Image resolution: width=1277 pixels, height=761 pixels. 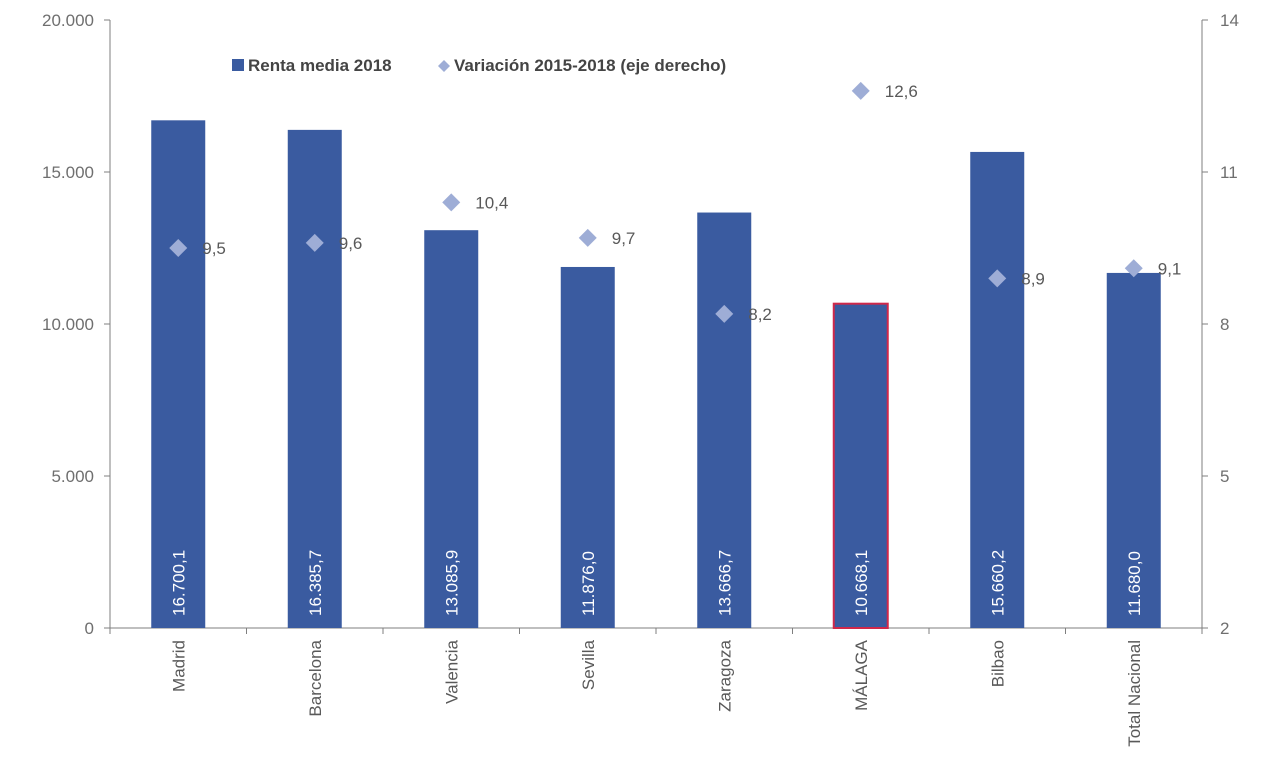 I want to click on left-tick-label: 10.000, so click(x=68, y=324).